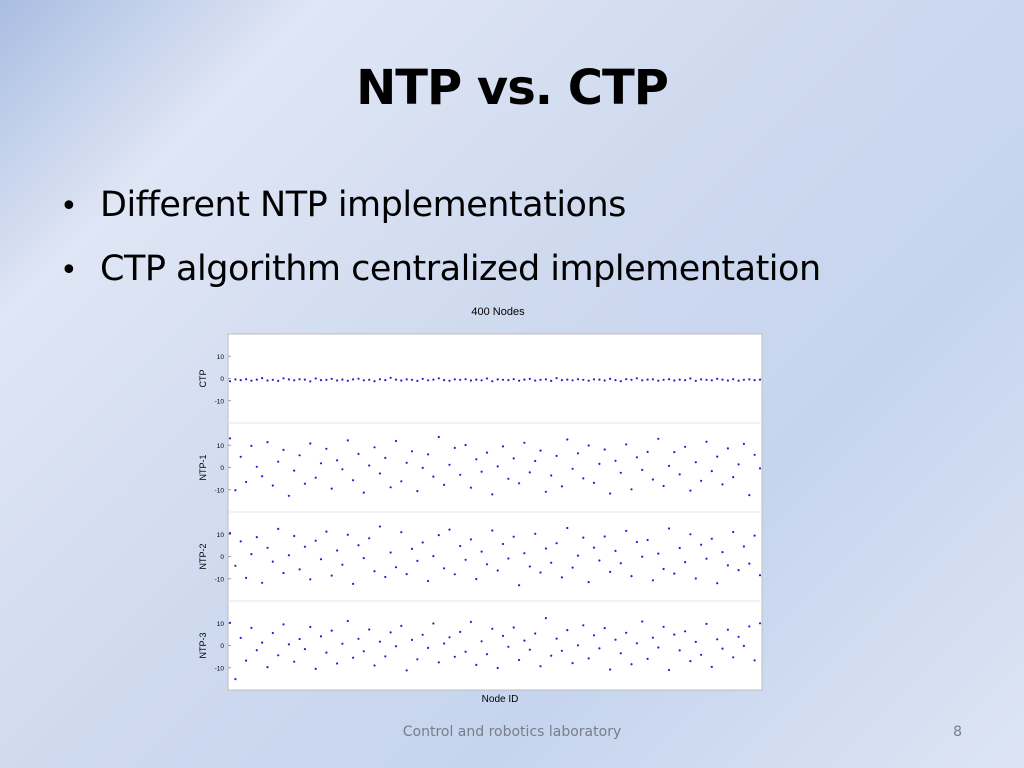  What do you see at coordinates (203, 467) in the screenshot?
I see `y-axis-label: NTP-1` at bounding box center [203, 467].